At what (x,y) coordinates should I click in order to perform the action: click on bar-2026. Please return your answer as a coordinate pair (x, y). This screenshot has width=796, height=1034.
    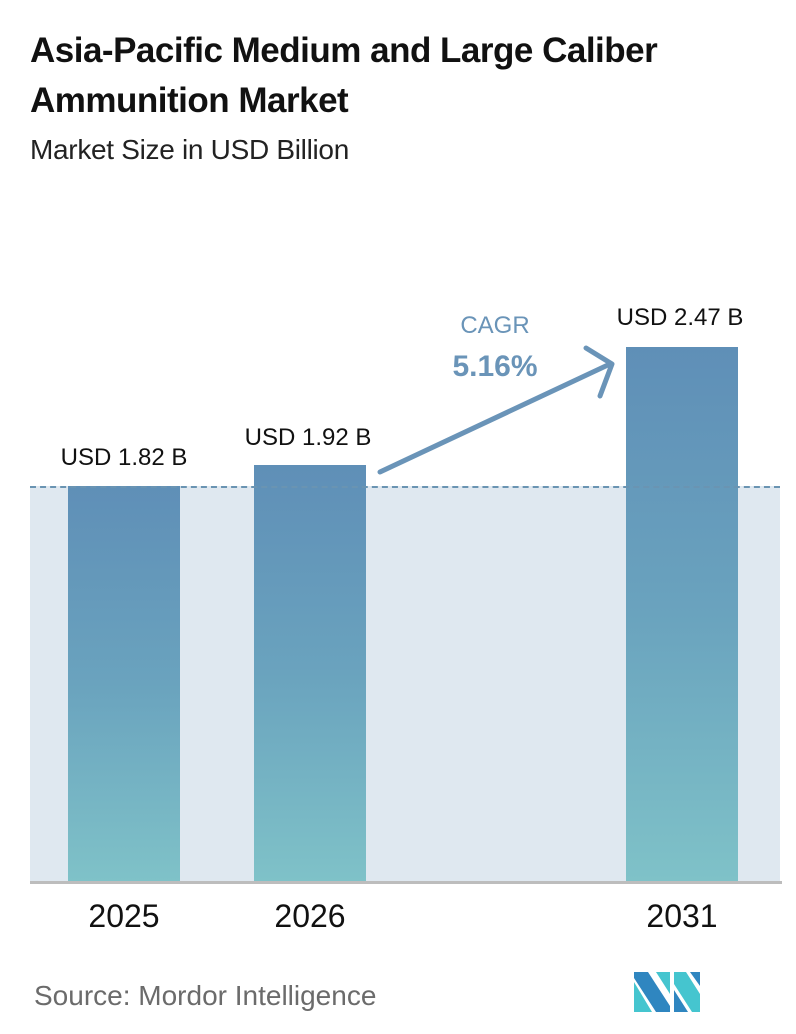
    Looking at the image, I should click on (310, 673).